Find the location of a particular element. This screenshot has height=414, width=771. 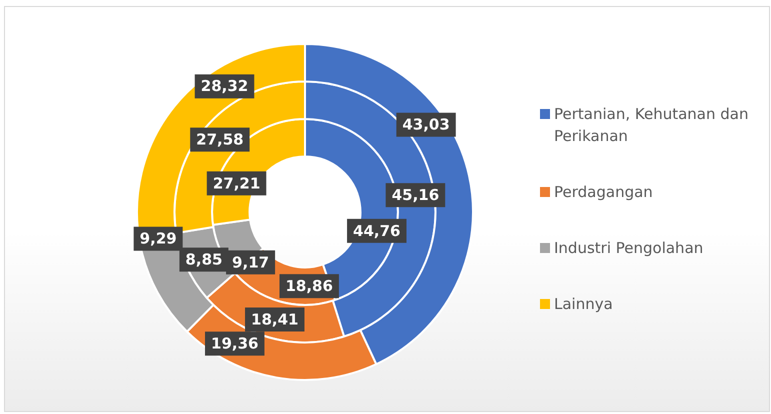

data-label: 9,29 is located at coordinates (158, 239).